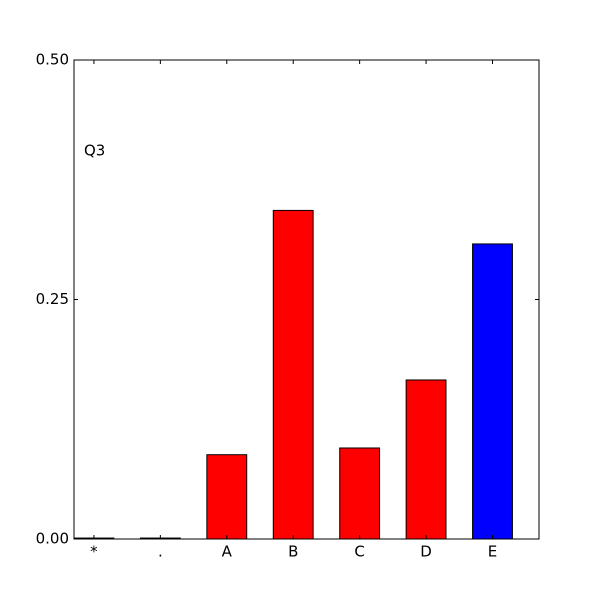 The height and width of the screenshot is (600, 600). What do you see at coordinates (160, 552) in the screenshot?
I see `x-tick-label: .` at bounding box center [160, 552].